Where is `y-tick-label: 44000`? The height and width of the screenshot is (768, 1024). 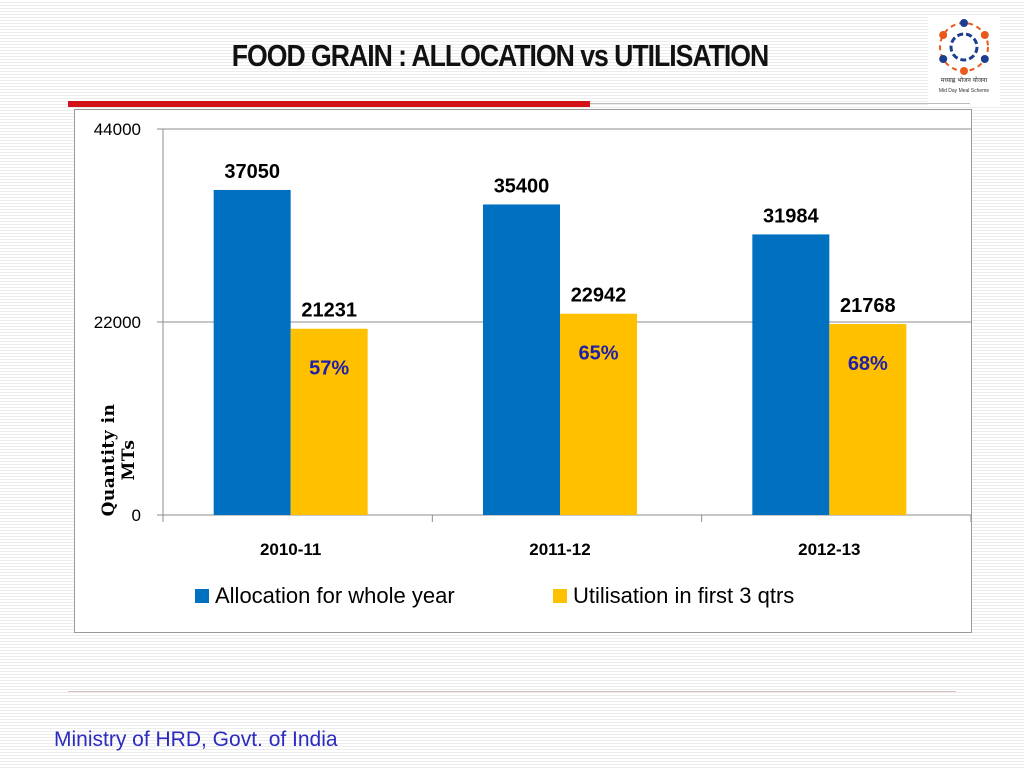
y-tick-label: 44000 is located at coordinates (117, 129).